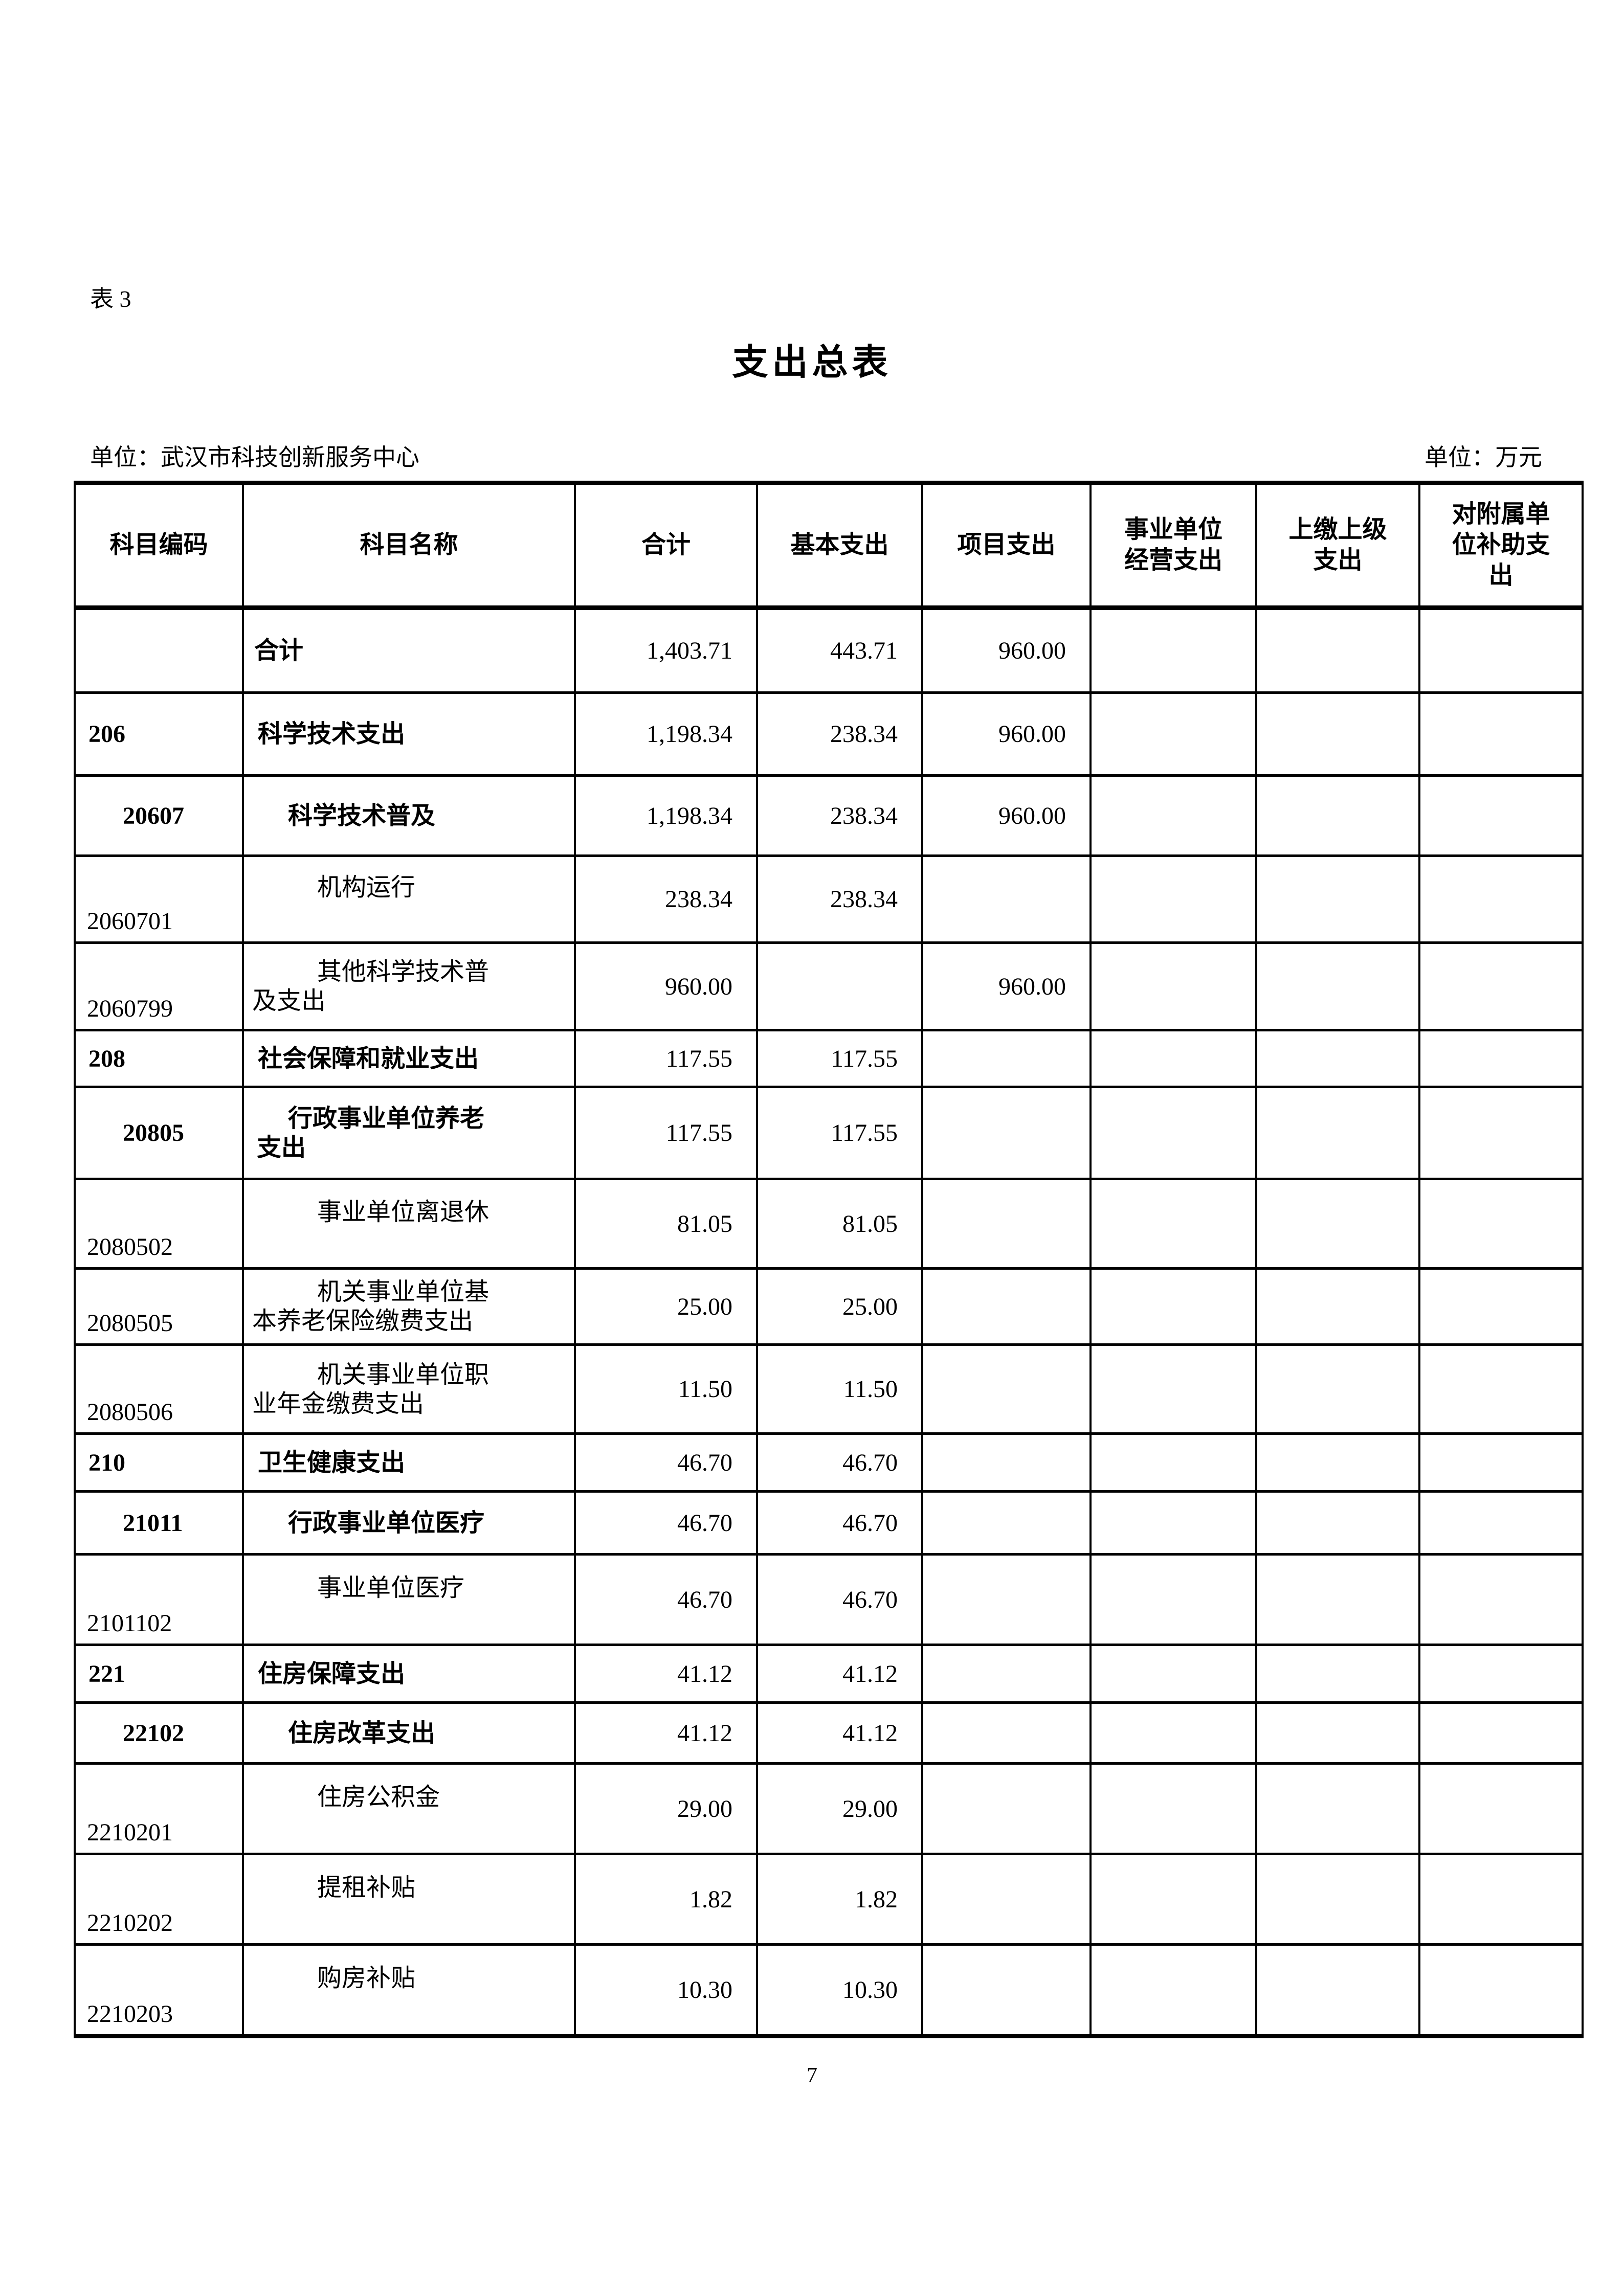 The image size is (1624, 2296). What do you see at coordinates (410, 1060) in the screenshot?
I see `name-cell: 社会保障和就业支出` at bounding box center [410, 1060].